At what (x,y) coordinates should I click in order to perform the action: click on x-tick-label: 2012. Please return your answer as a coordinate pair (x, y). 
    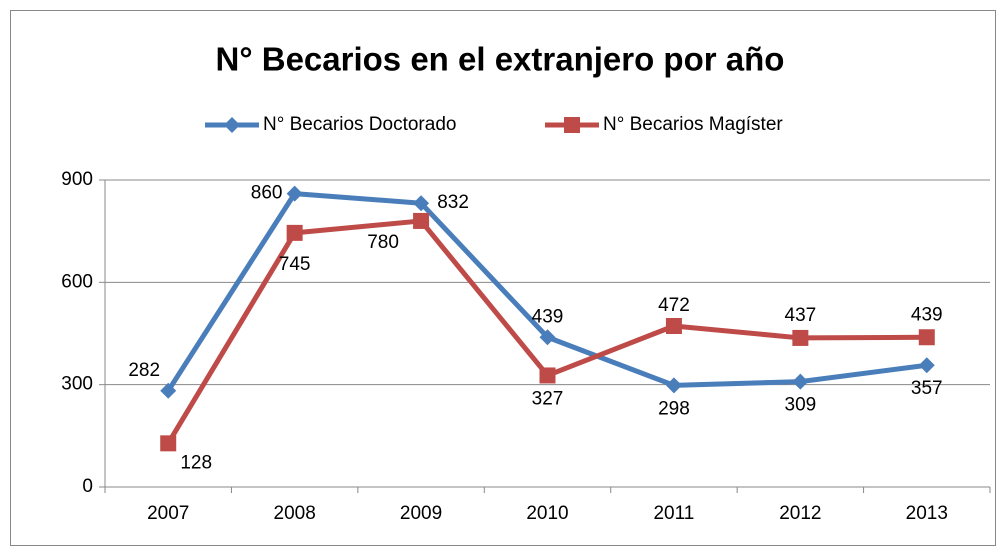
    Looking at the image, I should click on (800, 513).